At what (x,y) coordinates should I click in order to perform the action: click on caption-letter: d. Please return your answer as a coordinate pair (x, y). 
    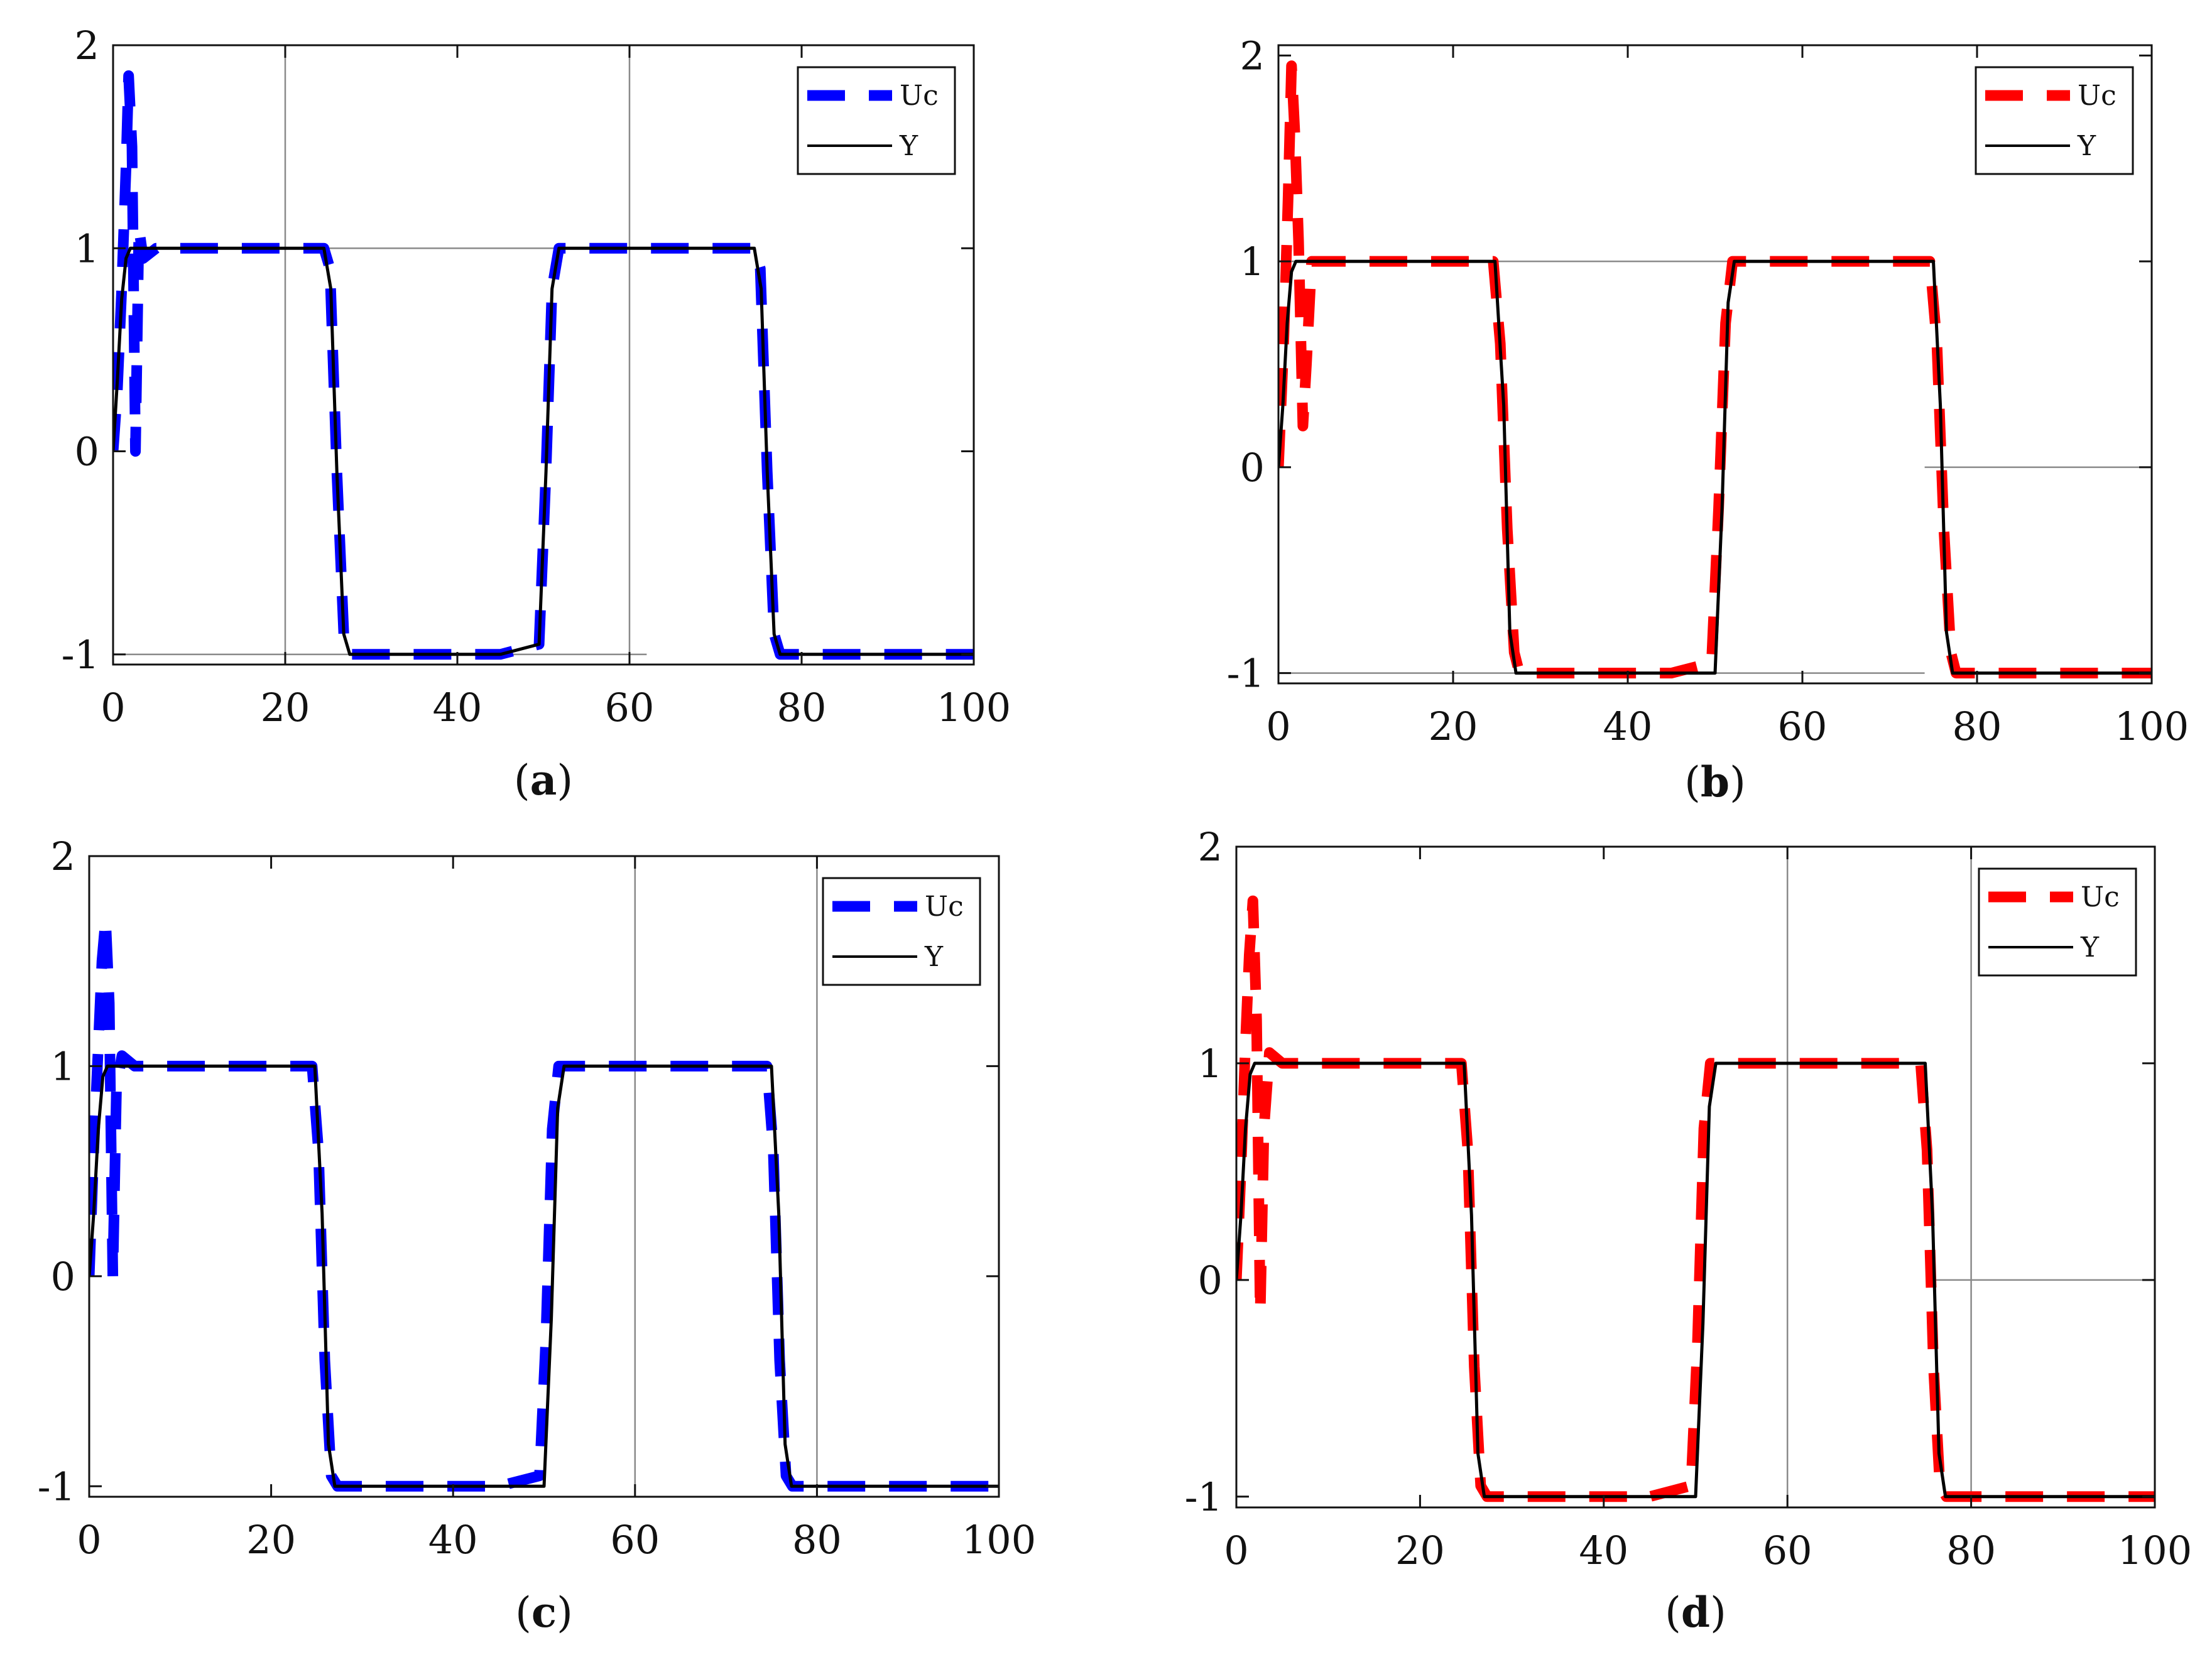
    Looking at the image, I should click on (1695, 1612).